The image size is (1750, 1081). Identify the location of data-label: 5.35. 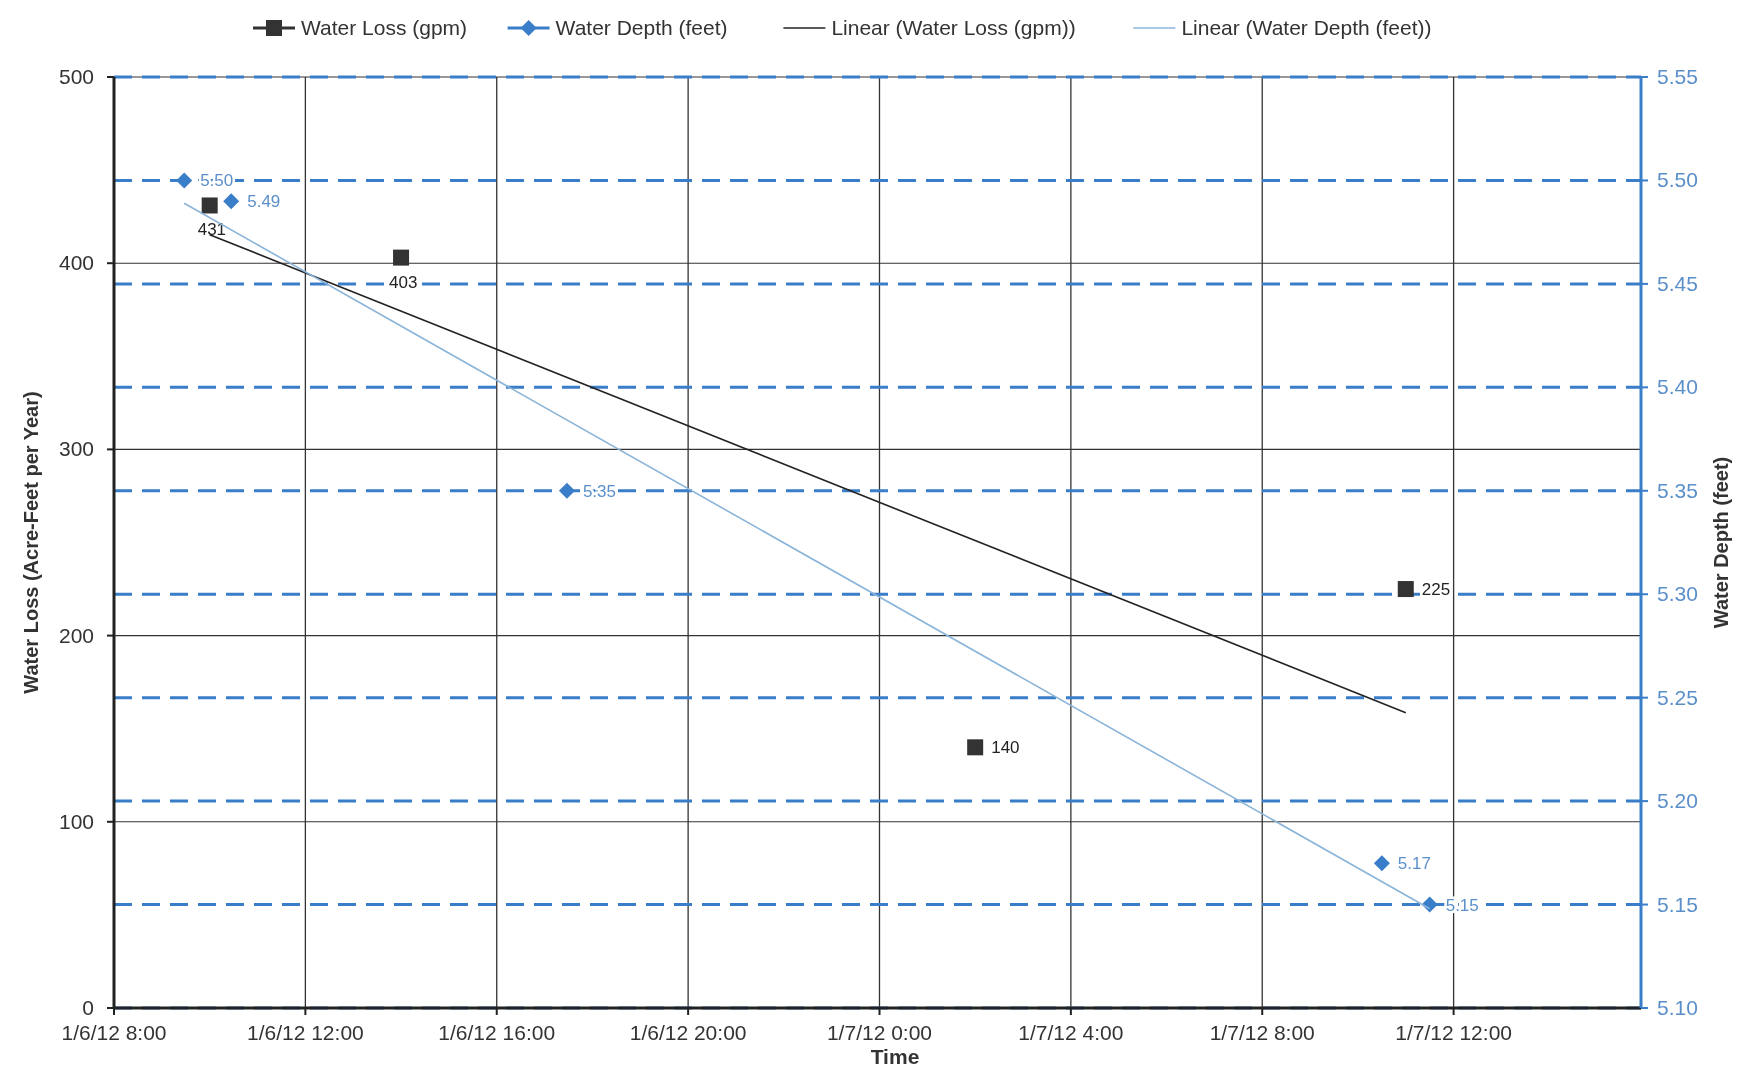
(599, 491).